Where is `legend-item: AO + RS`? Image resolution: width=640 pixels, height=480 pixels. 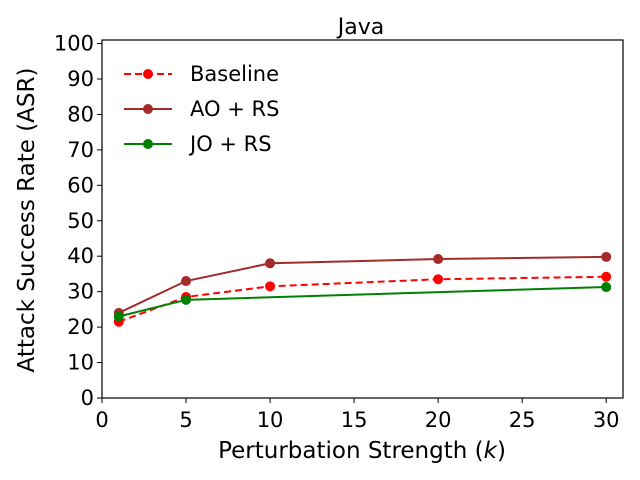
legend-item: AO + RS is located at coordinates (201, 109).